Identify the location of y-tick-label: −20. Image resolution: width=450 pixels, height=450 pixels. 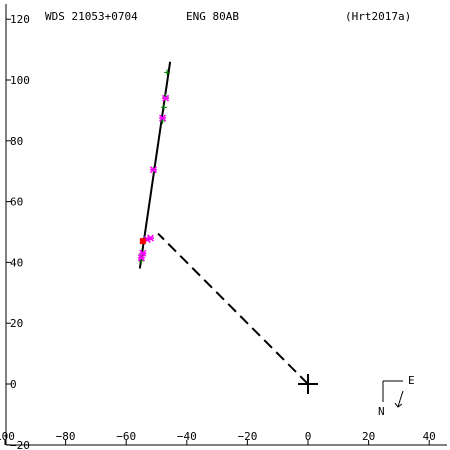
(20, 444).